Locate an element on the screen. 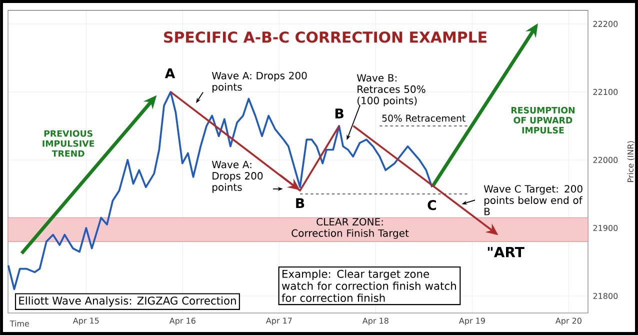  annotation: C is located at coordinates (432, 205).